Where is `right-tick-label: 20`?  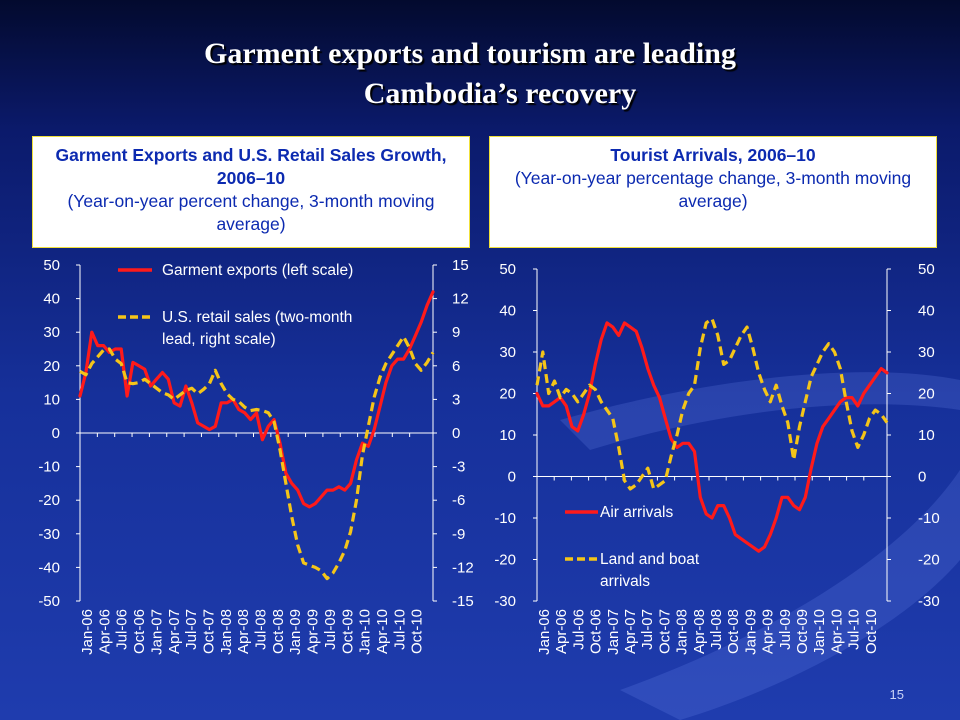 right-tick-label: 20 is located at coordinates (926, 394).